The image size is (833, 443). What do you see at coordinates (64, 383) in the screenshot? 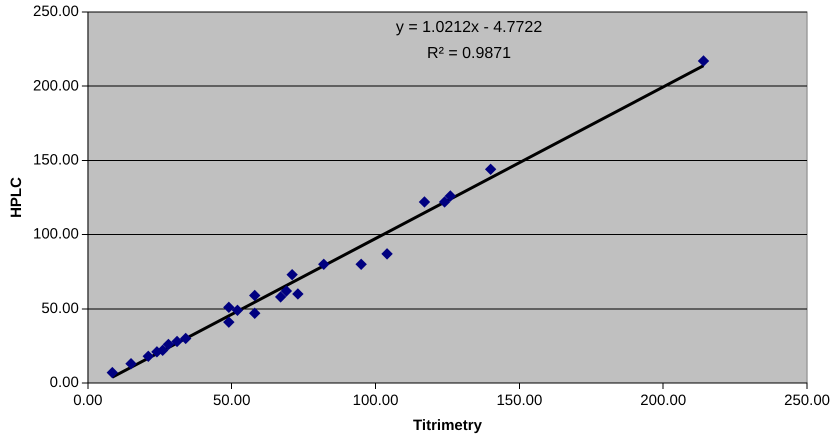
I see `y-tick-label: 0.00` at bounding box center [64, 383].